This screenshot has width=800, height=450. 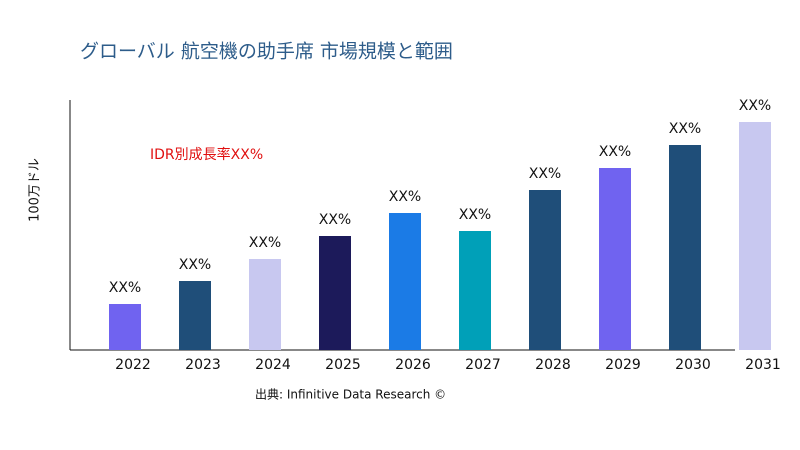 What do you see at coordinates (133, 365) in the screenshot?
I see `x-tick-label: 2022` at bounding box center [133, 365].